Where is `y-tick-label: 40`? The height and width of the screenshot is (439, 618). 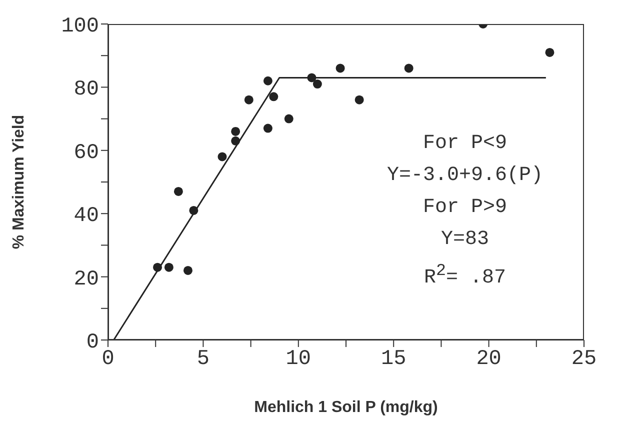
y-tick-label: 40 is located at coordinates (86, 216).